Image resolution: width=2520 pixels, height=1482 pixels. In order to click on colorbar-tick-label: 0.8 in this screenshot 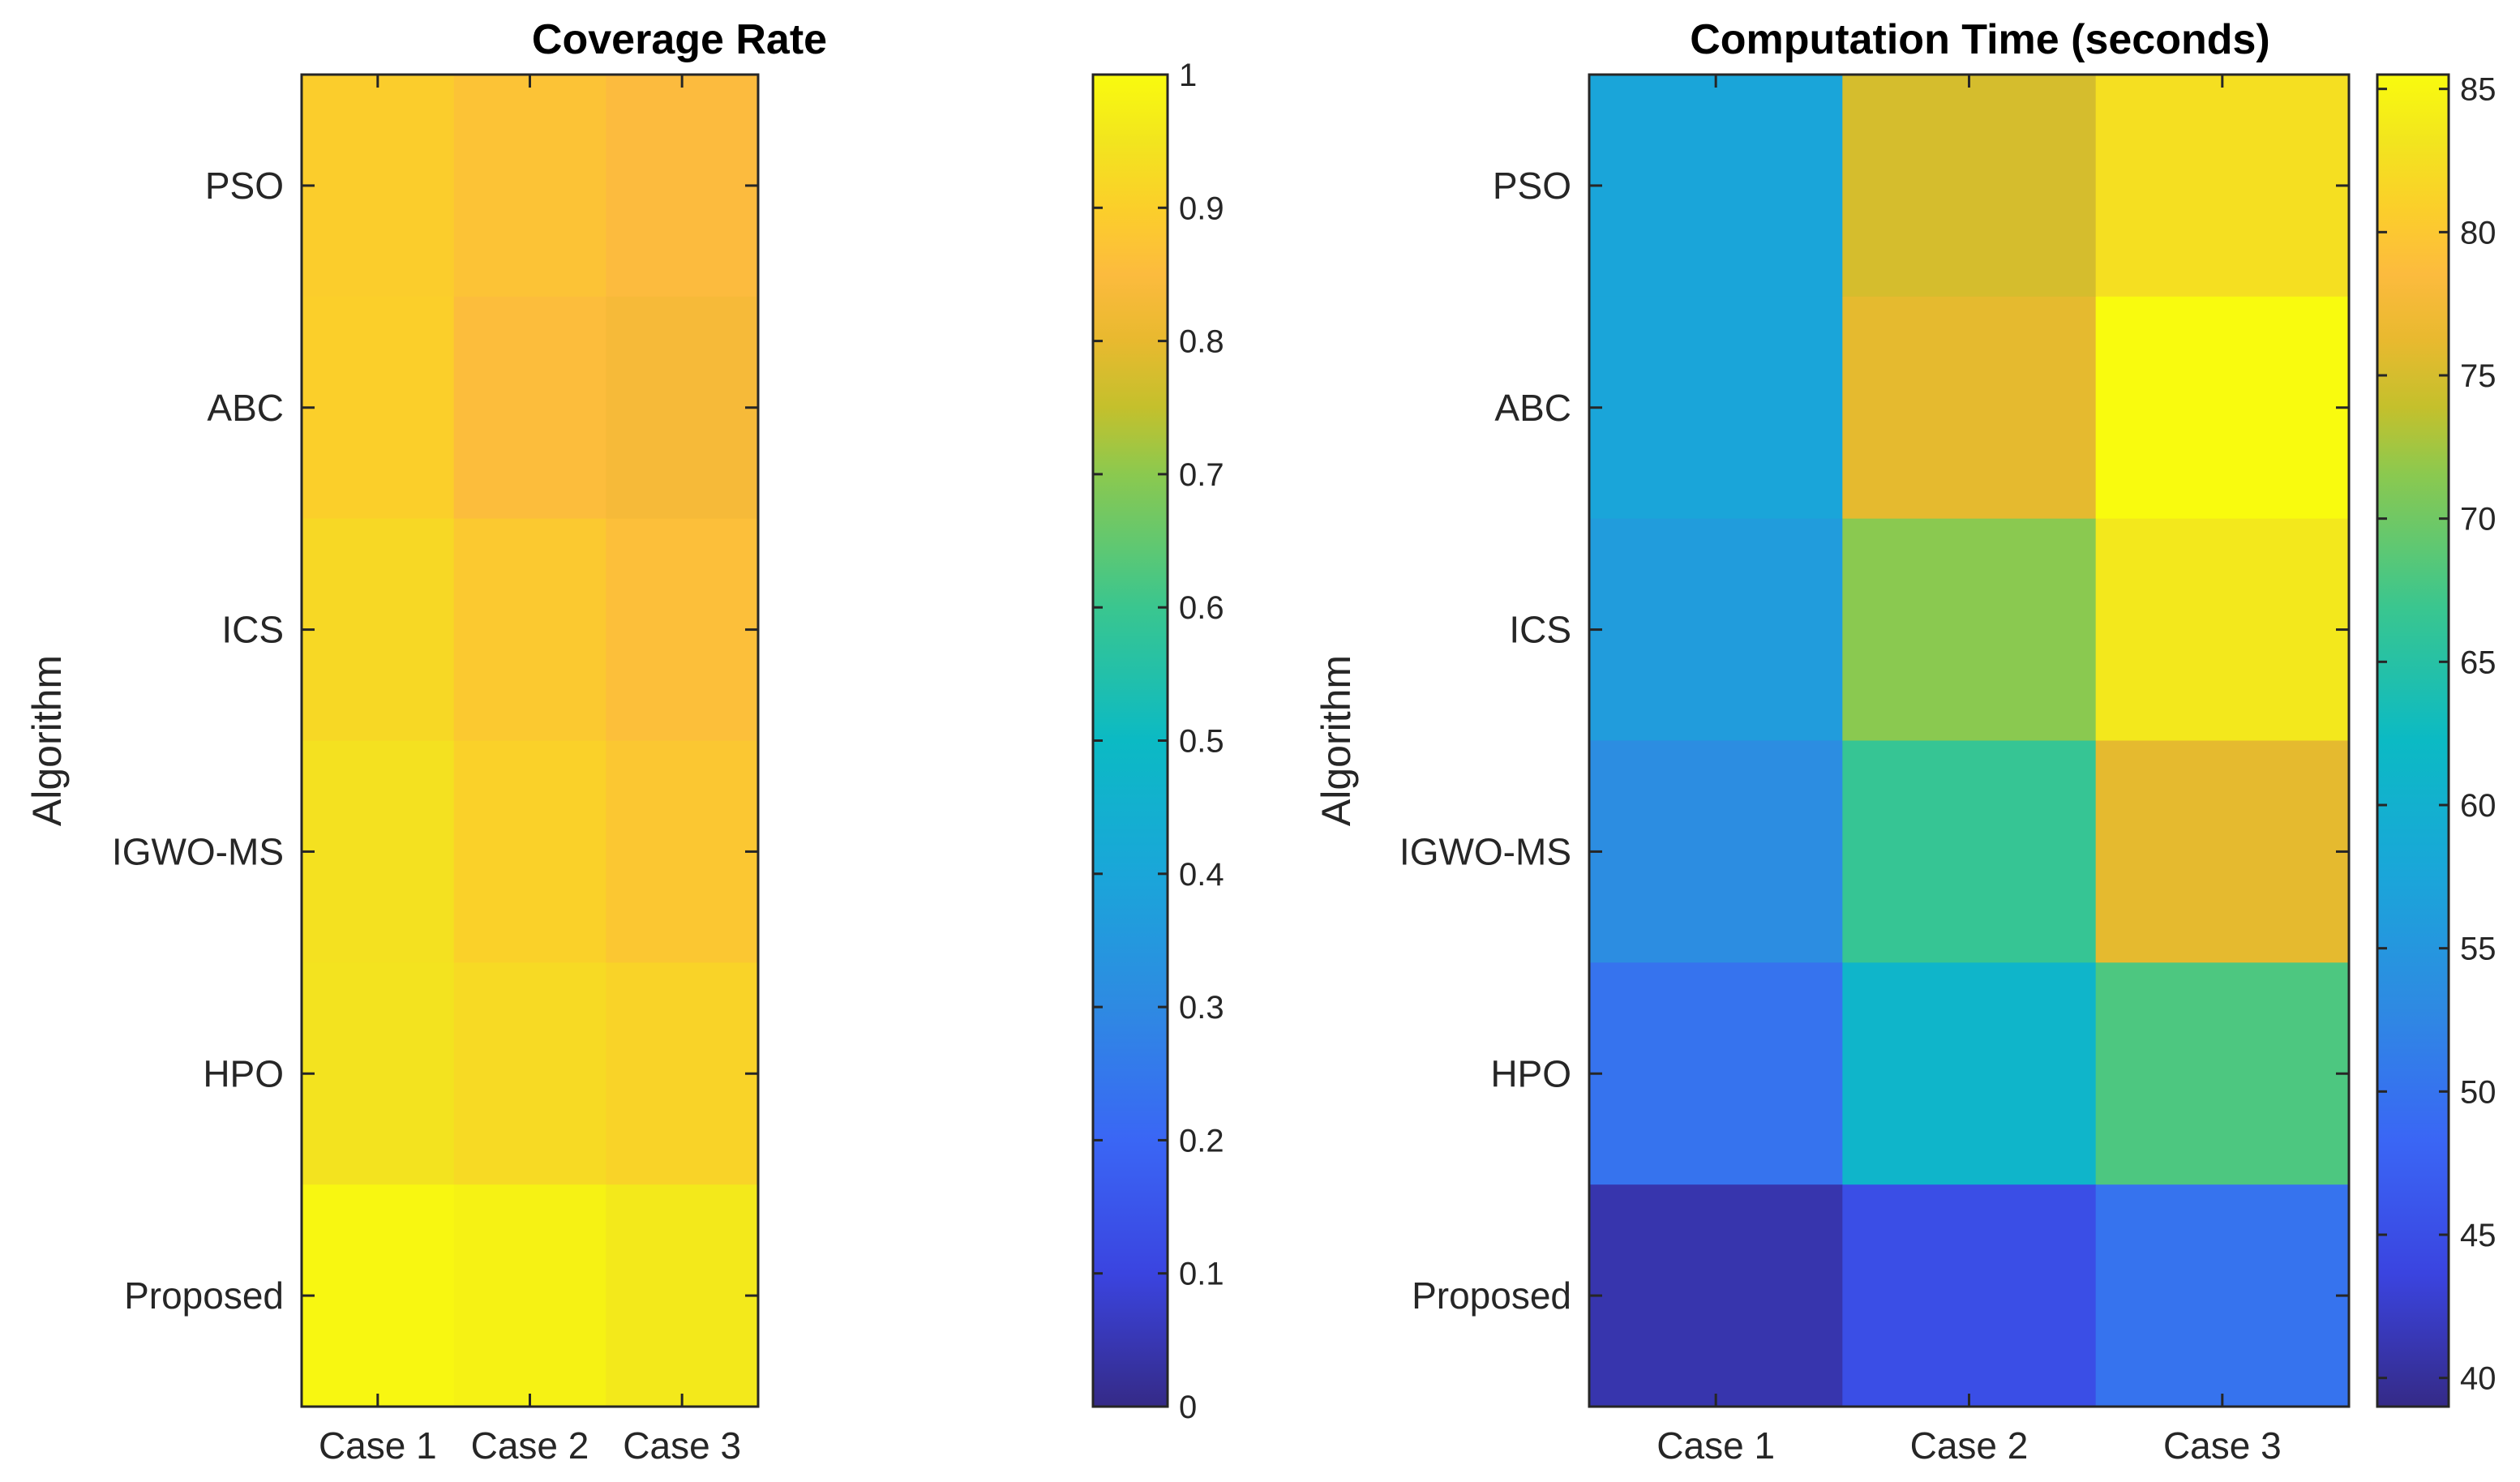, I will do `click(1202, 342)`.